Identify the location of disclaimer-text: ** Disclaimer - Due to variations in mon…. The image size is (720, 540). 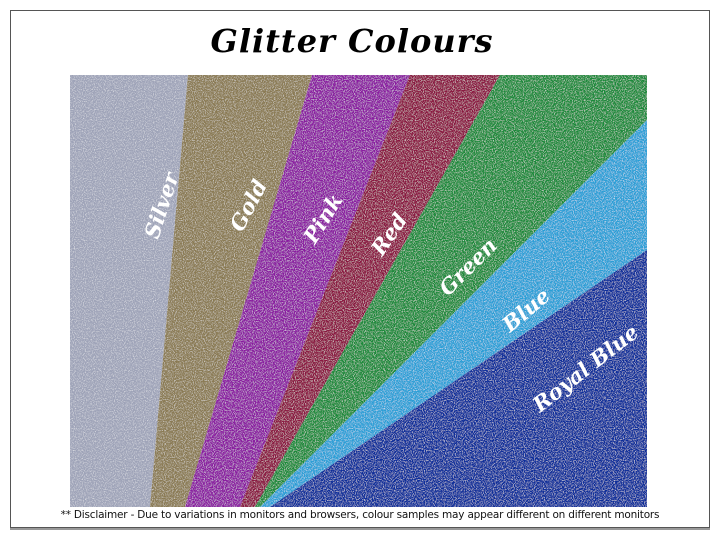
(360, 515).